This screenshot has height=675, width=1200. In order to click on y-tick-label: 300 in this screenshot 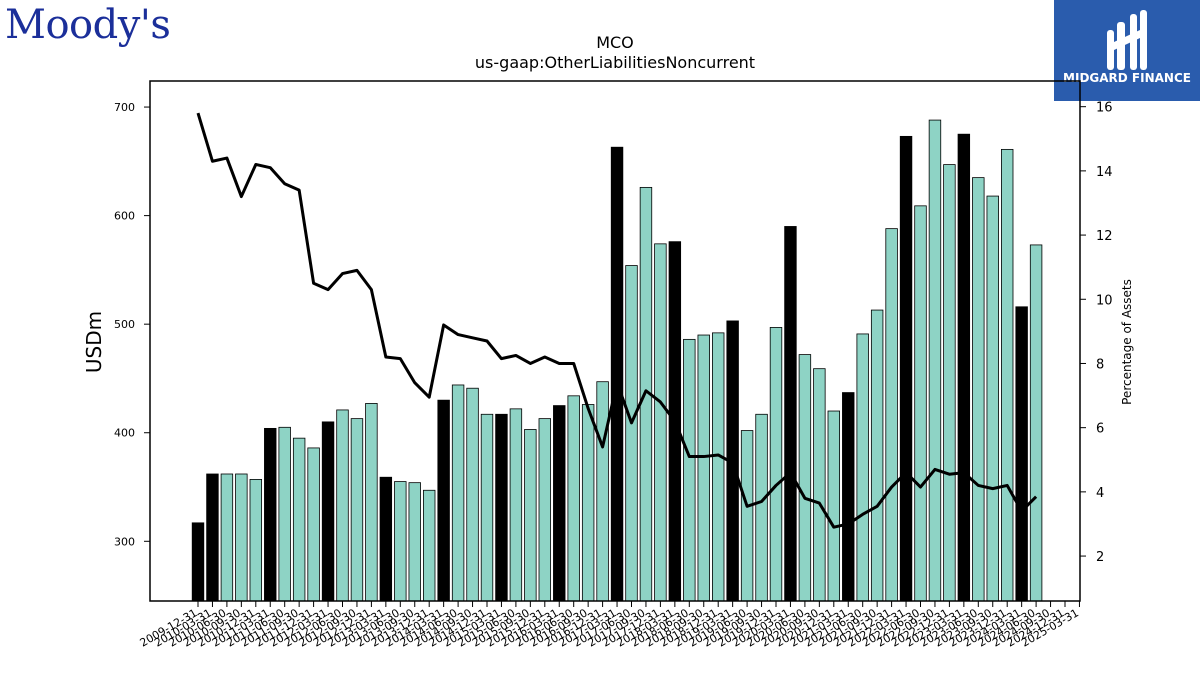, I will do `click(124, 541)`.